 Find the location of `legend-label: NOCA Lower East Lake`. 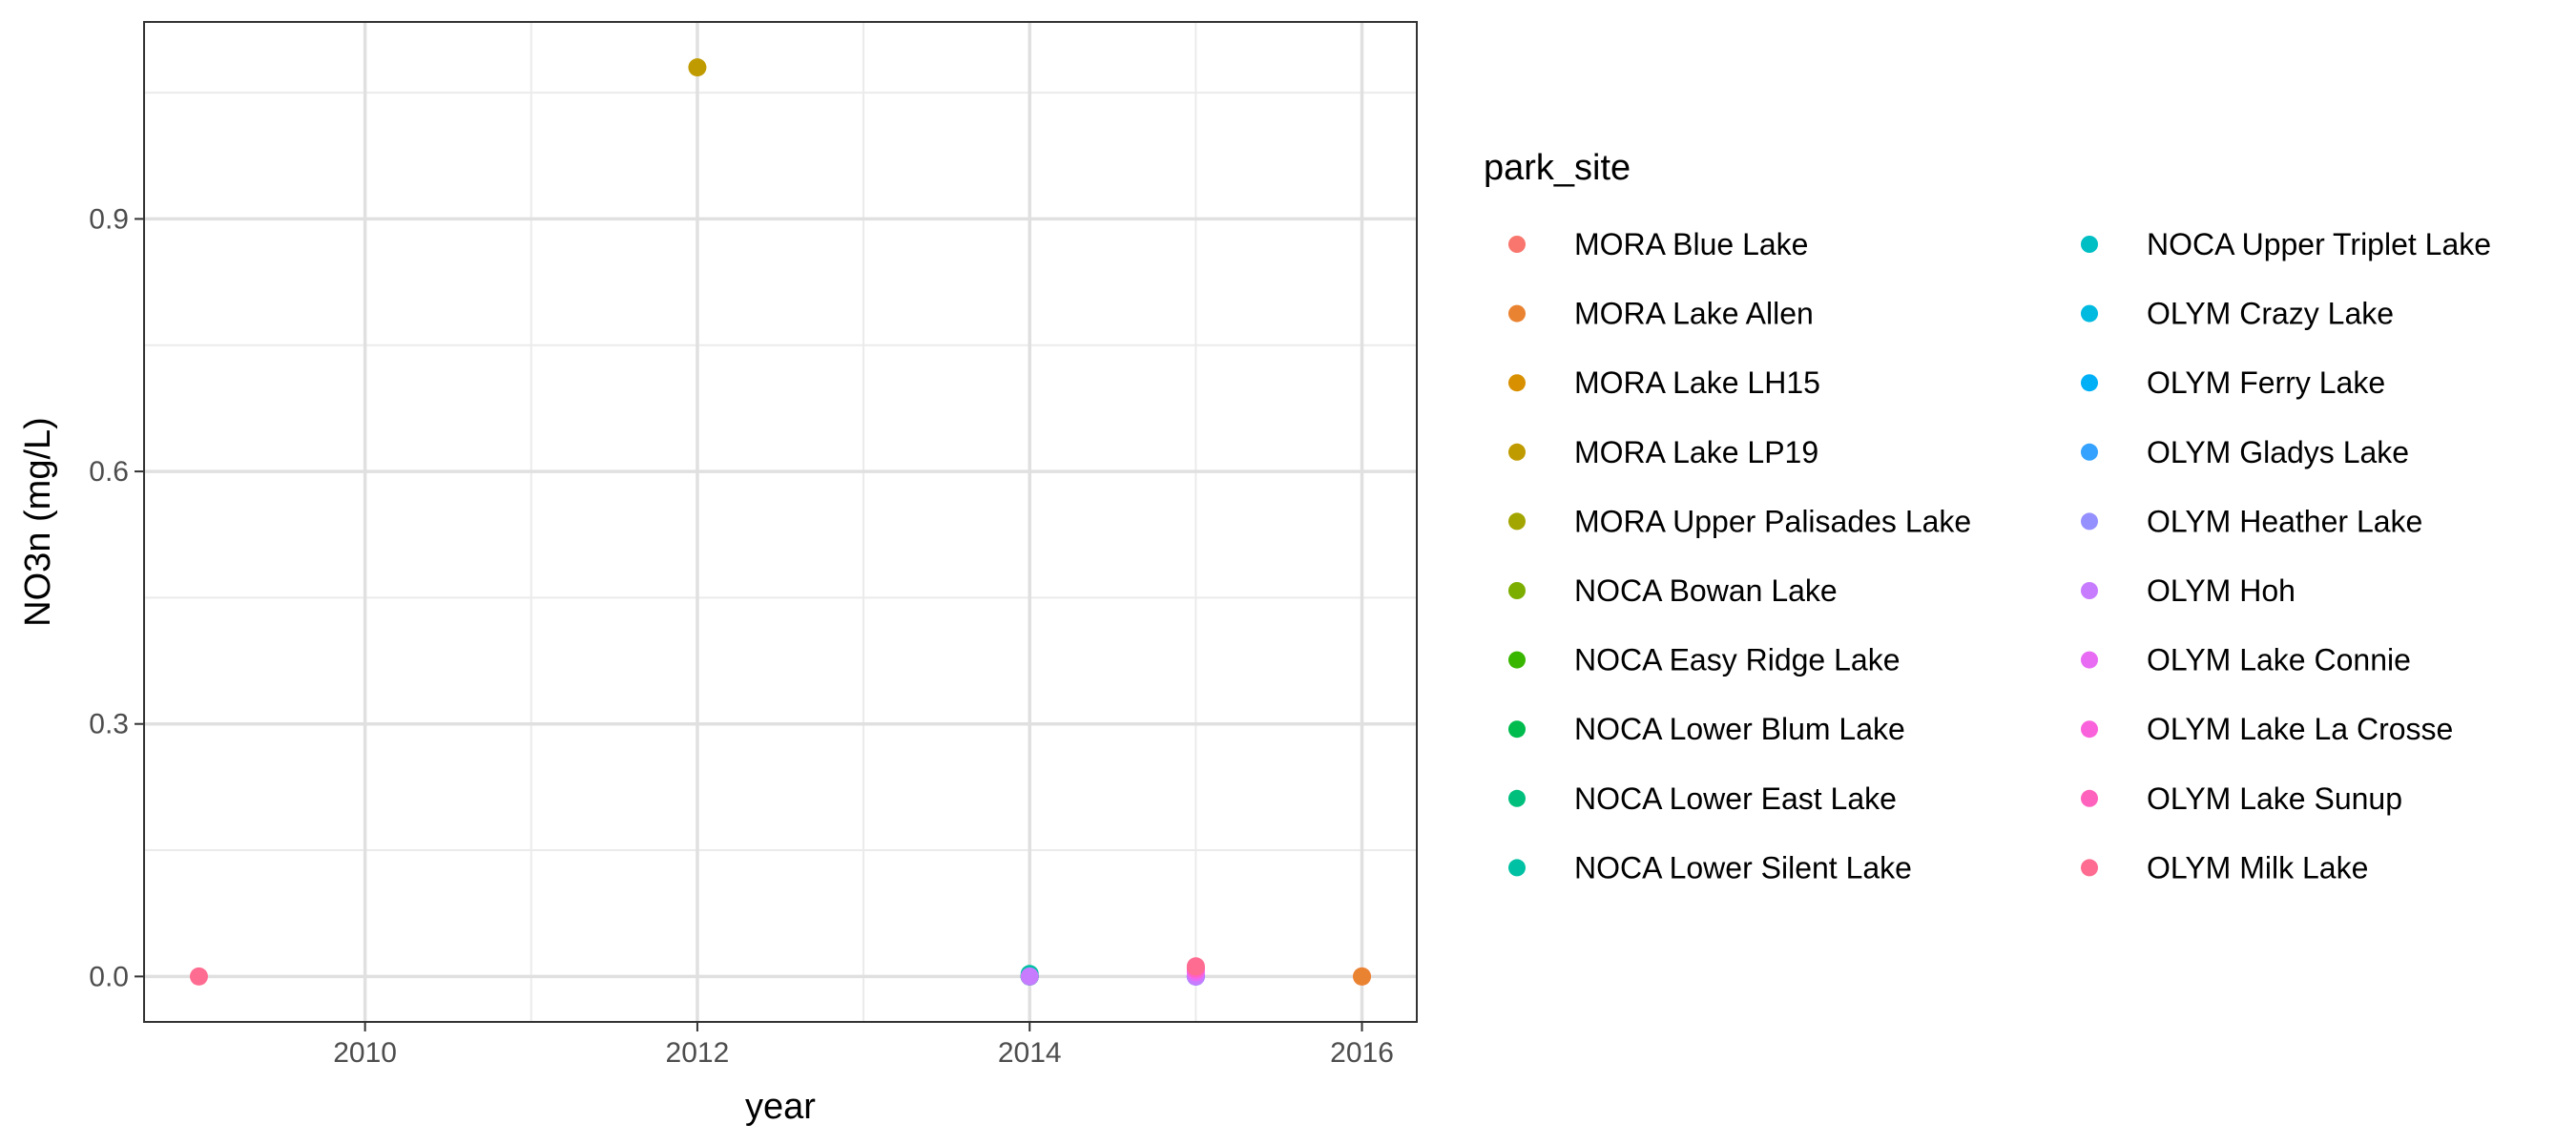

legend-label: NOCA Lower East Lake is located at coordinates (1735, 799).